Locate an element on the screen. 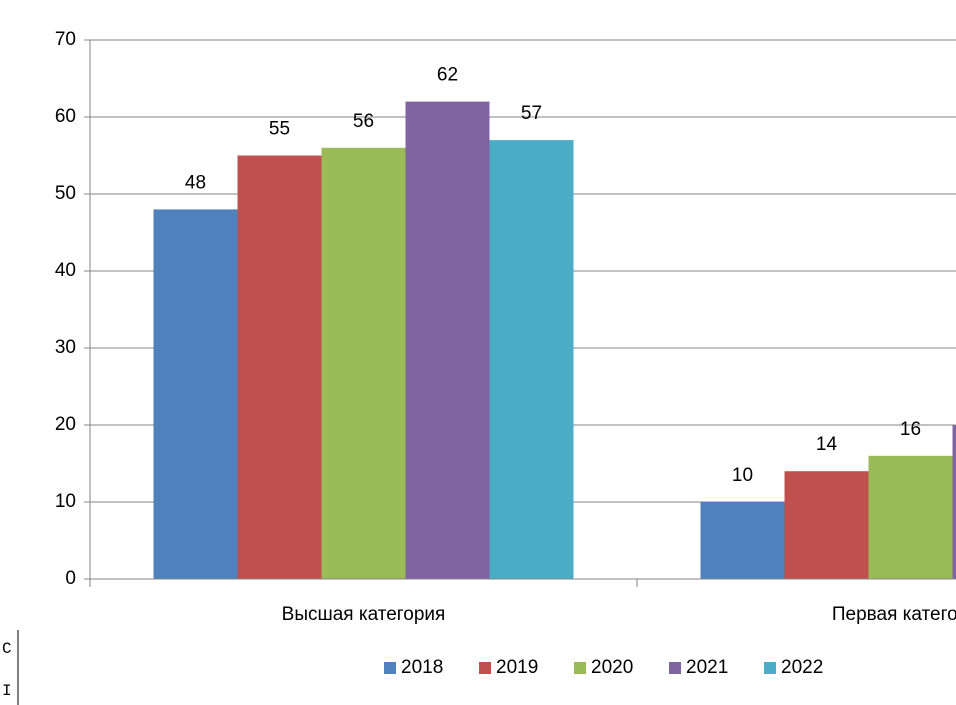  y-tick-label: 50 is located at coordinates (65, 193).